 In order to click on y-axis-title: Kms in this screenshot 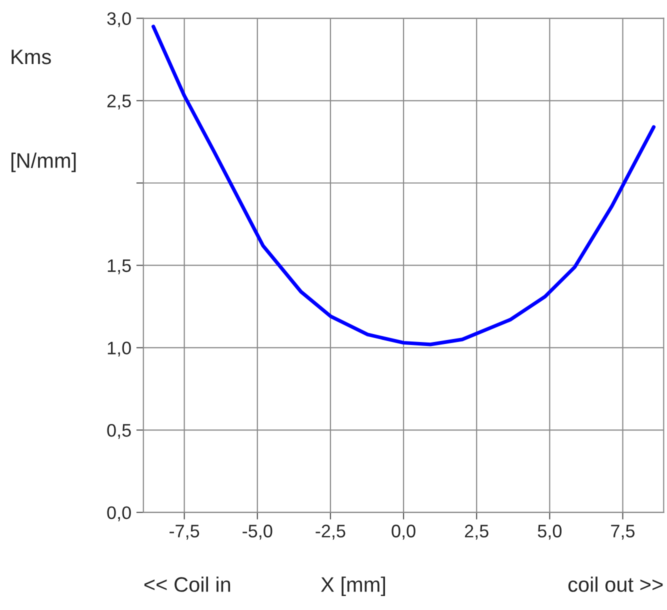, I will do `click(31, 57)`.